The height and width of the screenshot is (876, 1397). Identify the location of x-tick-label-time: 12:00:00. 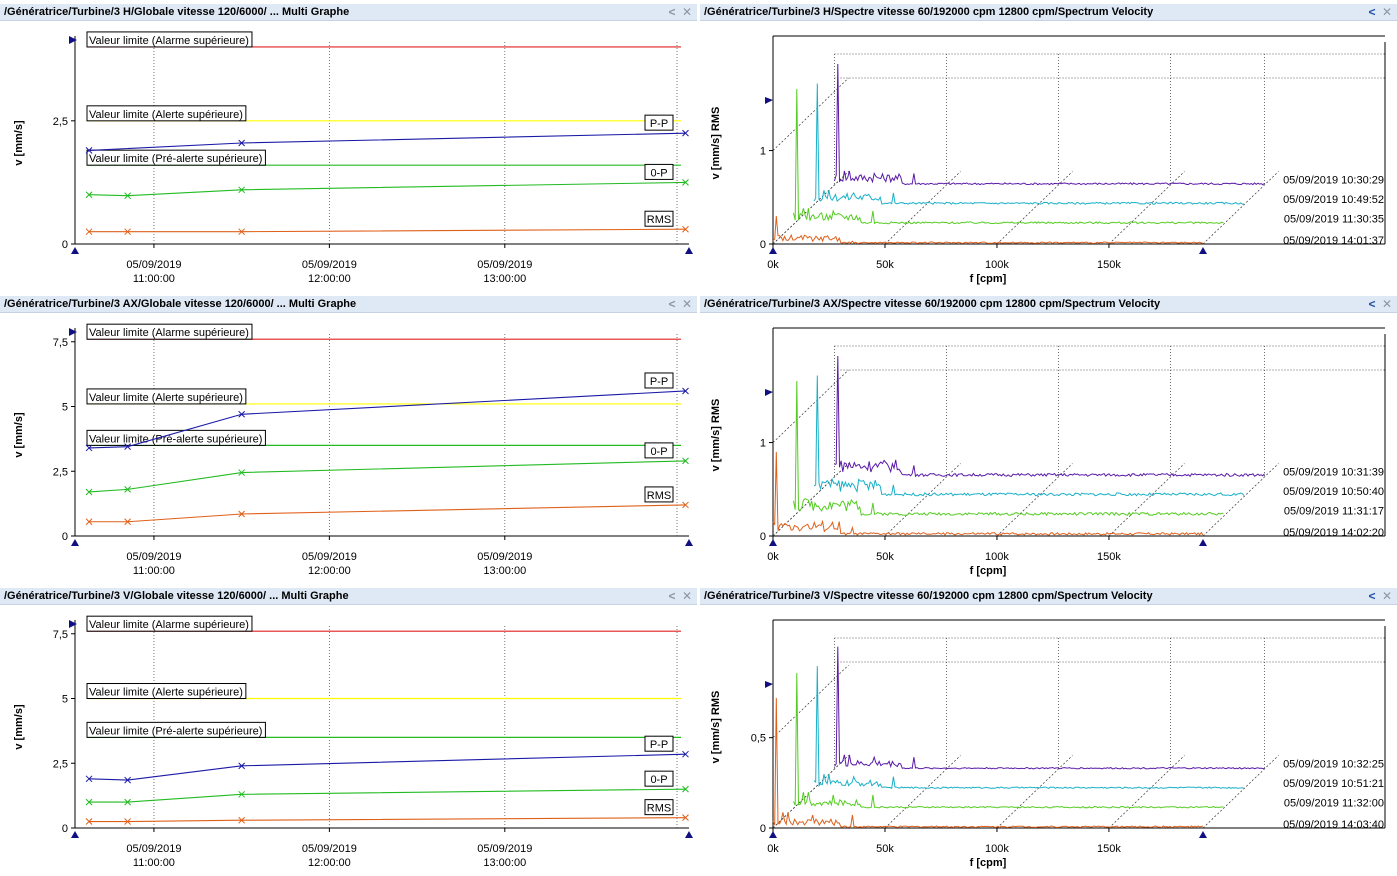
(329, 571).